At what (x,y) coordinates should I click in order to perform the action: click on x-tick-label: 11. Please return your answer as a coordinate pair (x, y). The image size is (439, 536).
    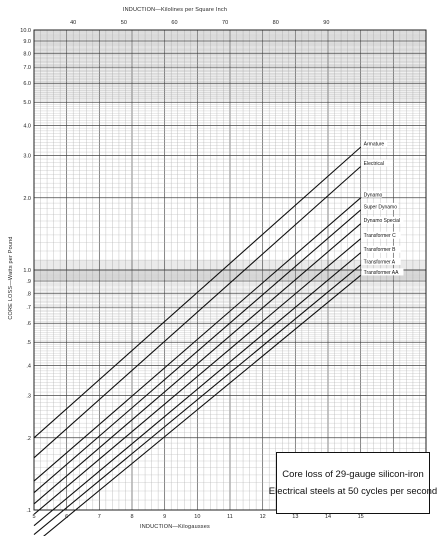
    Looking at the image, I should click on (230, 517).